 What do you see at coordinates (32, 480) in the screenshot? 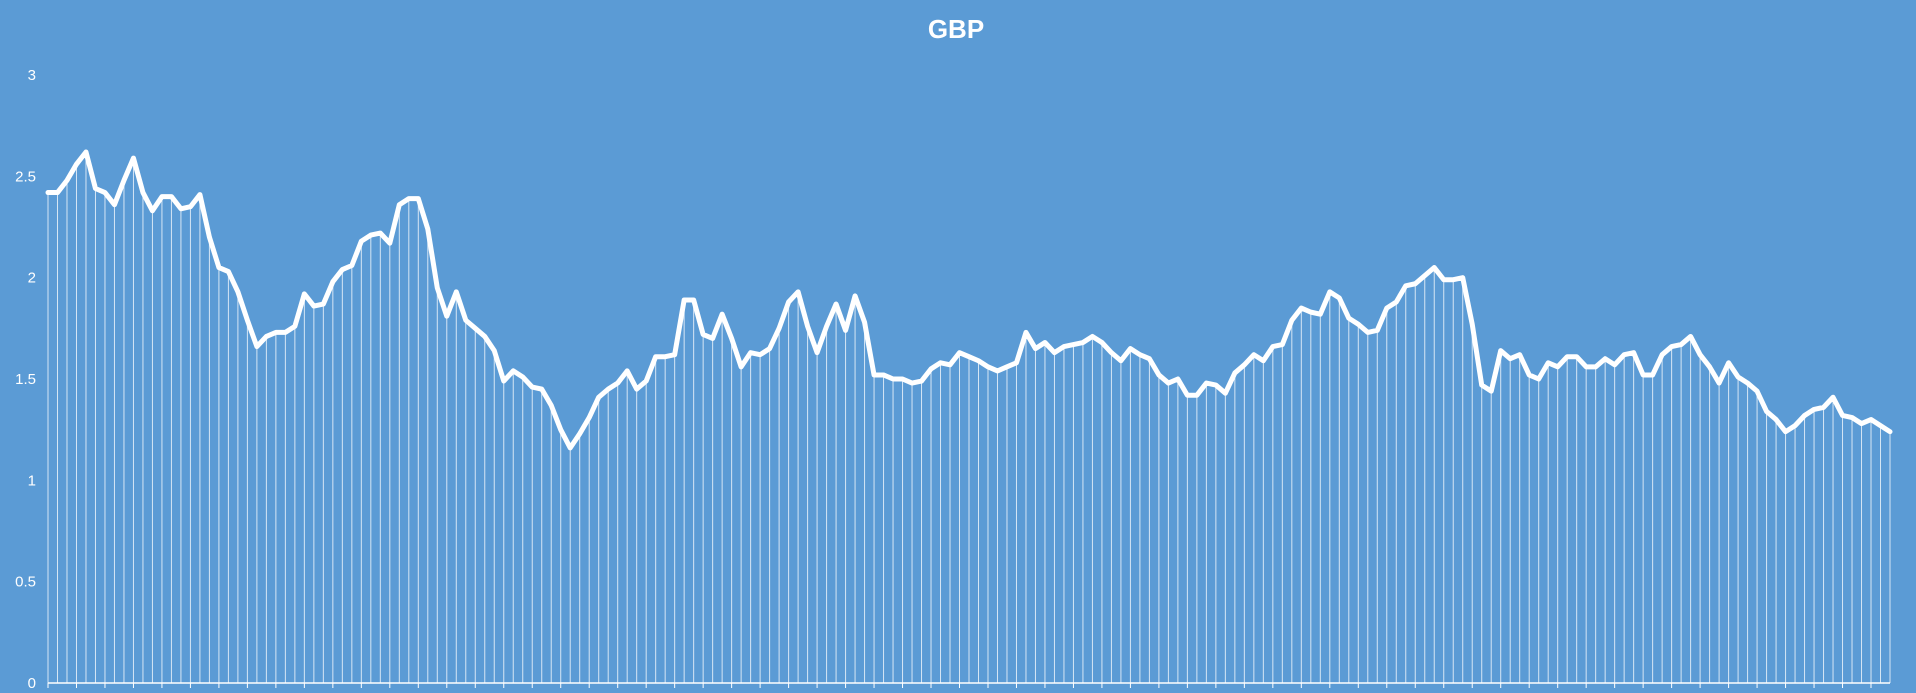
I see `y-tick-label: 1` at bounding box center [32, 480].